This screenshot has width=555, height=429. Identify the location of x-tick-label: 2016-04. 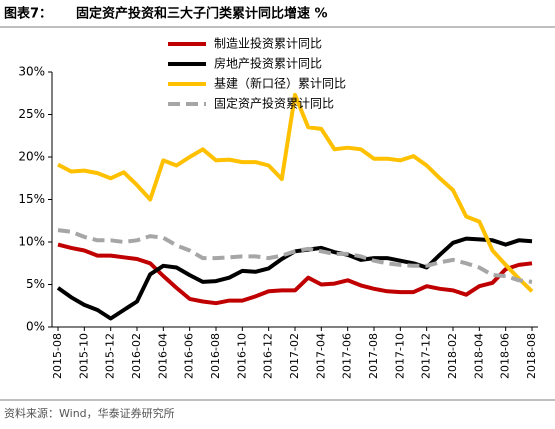
(162, 356).